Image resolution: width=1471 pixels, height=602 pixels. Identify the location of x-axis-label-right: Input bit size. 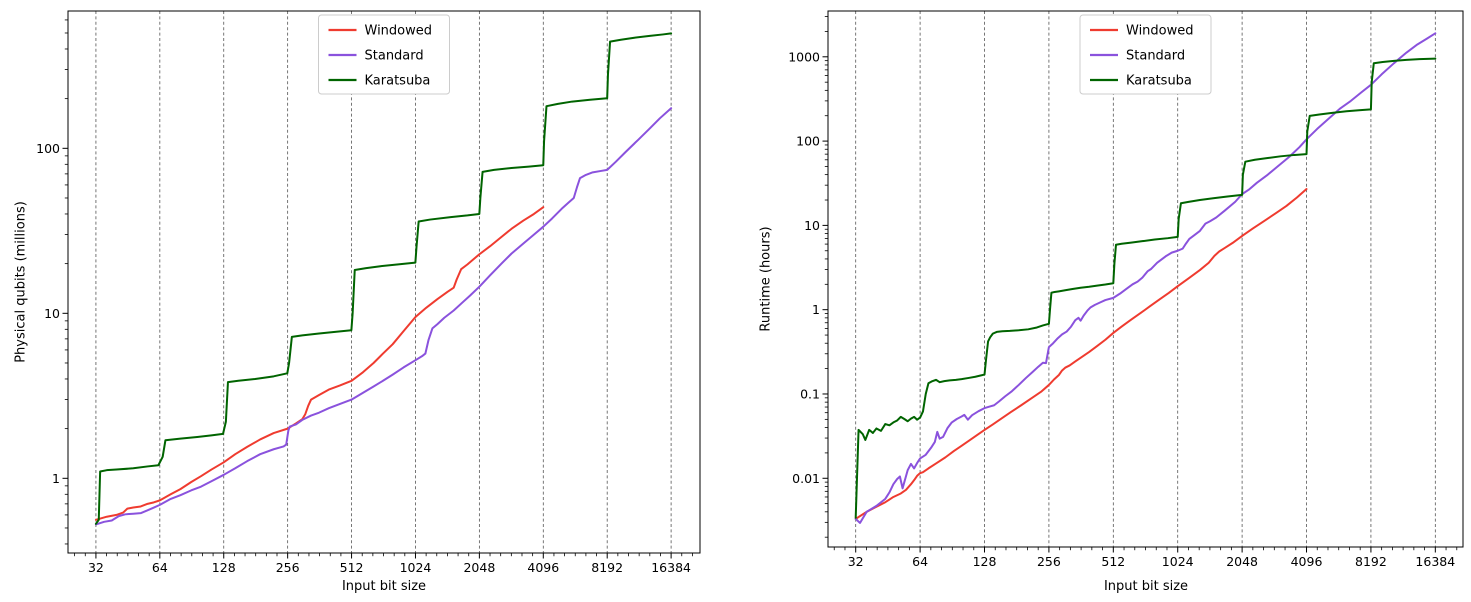
(1146, 586).